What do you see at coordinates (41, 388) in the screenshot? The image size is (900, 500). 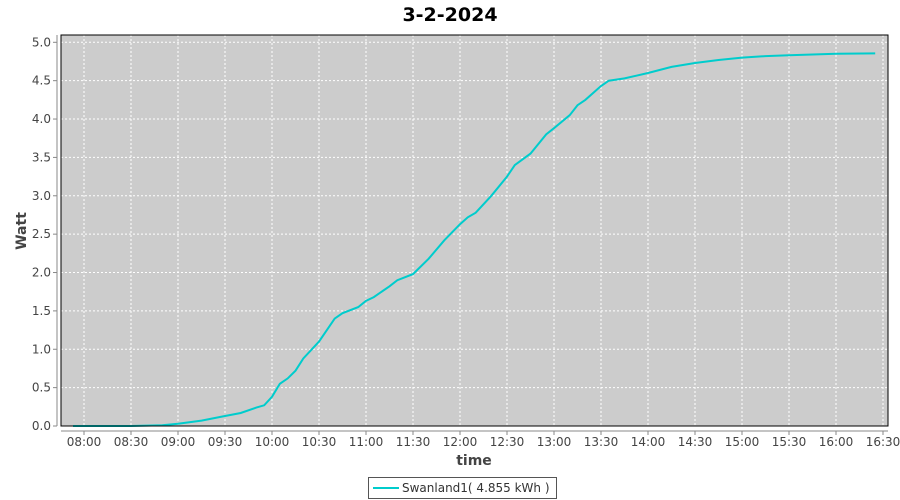 I see `y-tick-label: 0.5` at bounding box center [41, 388].